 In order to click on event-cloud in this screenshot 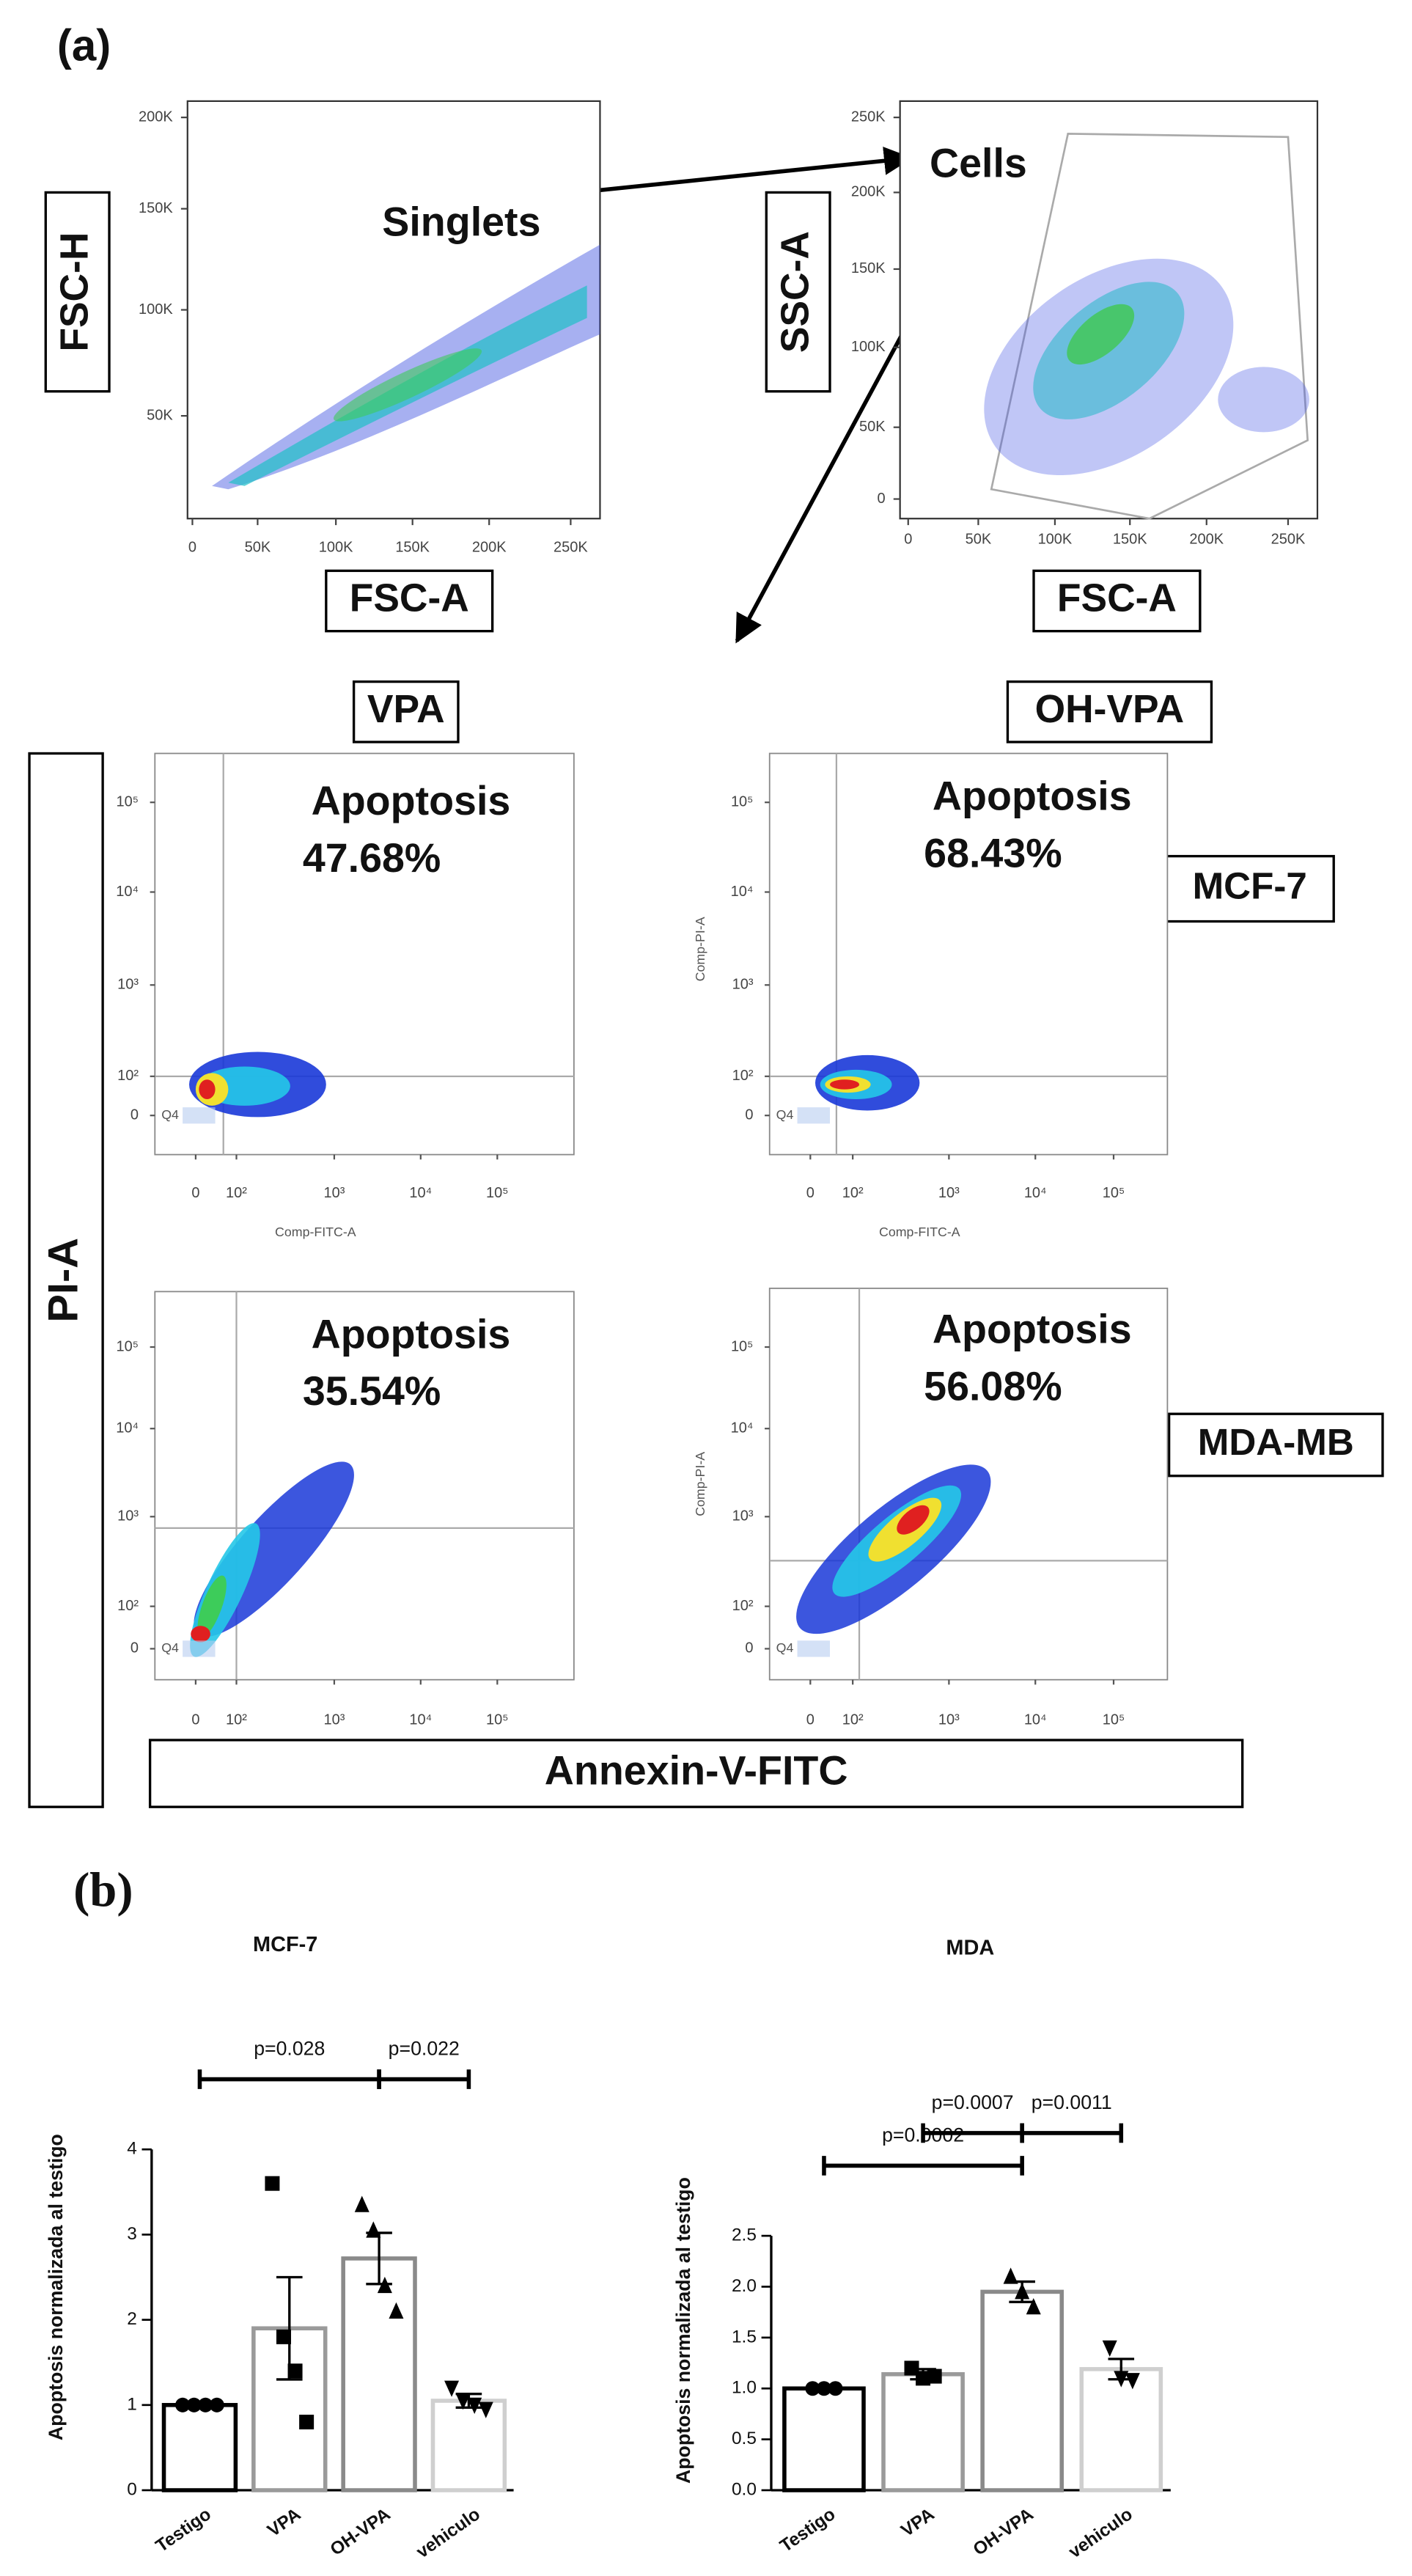, I will do `click(406, 367)`.